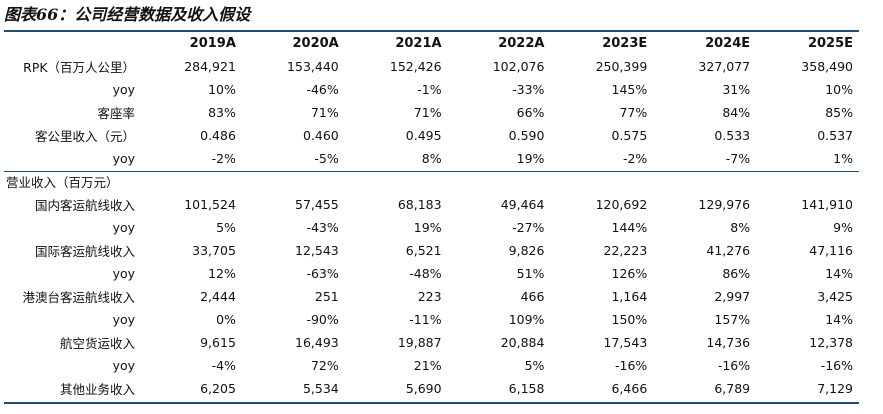  I want to click on table-cell: 41,276, so click(728, 250).